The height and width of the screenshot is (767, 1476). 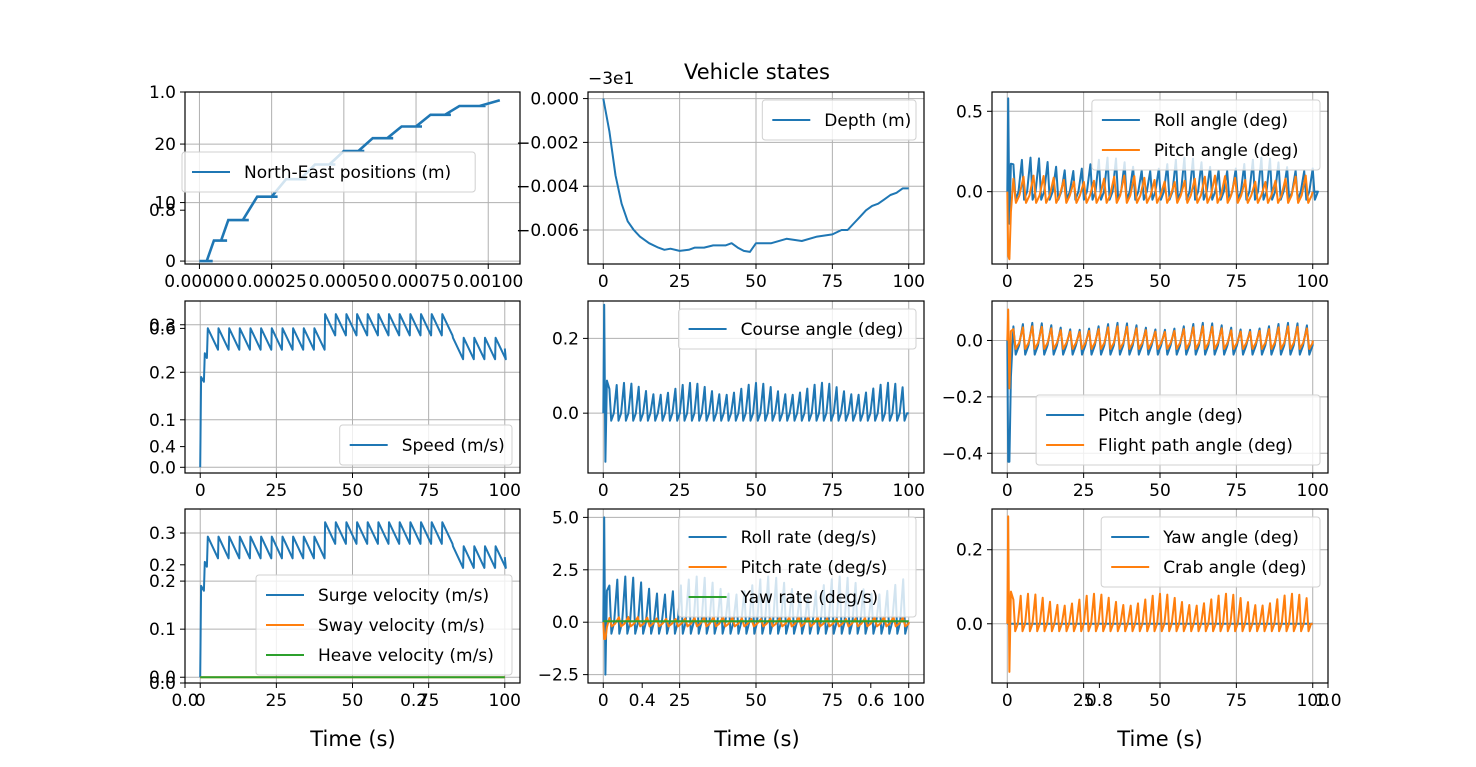 What do you see at coordinates (162, 534) in the screenshot?
I see `ytick-label: 0.3` at bounding box center [162, 534].